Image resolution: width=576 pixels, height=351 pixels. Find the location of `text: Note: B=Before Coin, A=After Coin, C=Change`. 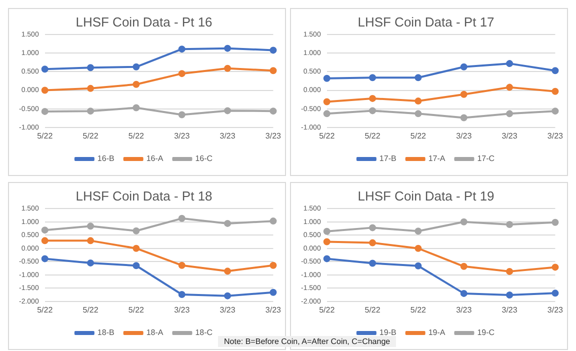

text: Note: B=Before Coin, A=After Coin, C=Change is located at coordinates (307, 341).